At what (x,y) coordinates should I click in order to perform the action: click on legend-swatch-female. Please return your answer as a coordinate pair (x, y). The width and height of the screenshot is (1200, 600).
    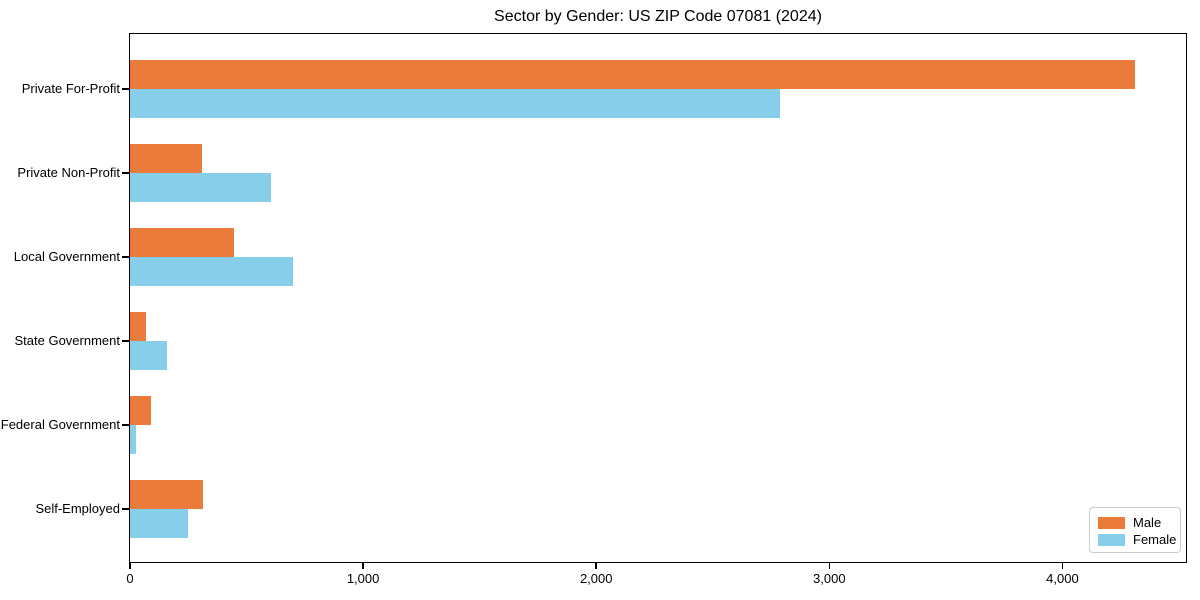
    Looking at the image, I should click on (1111, 539).